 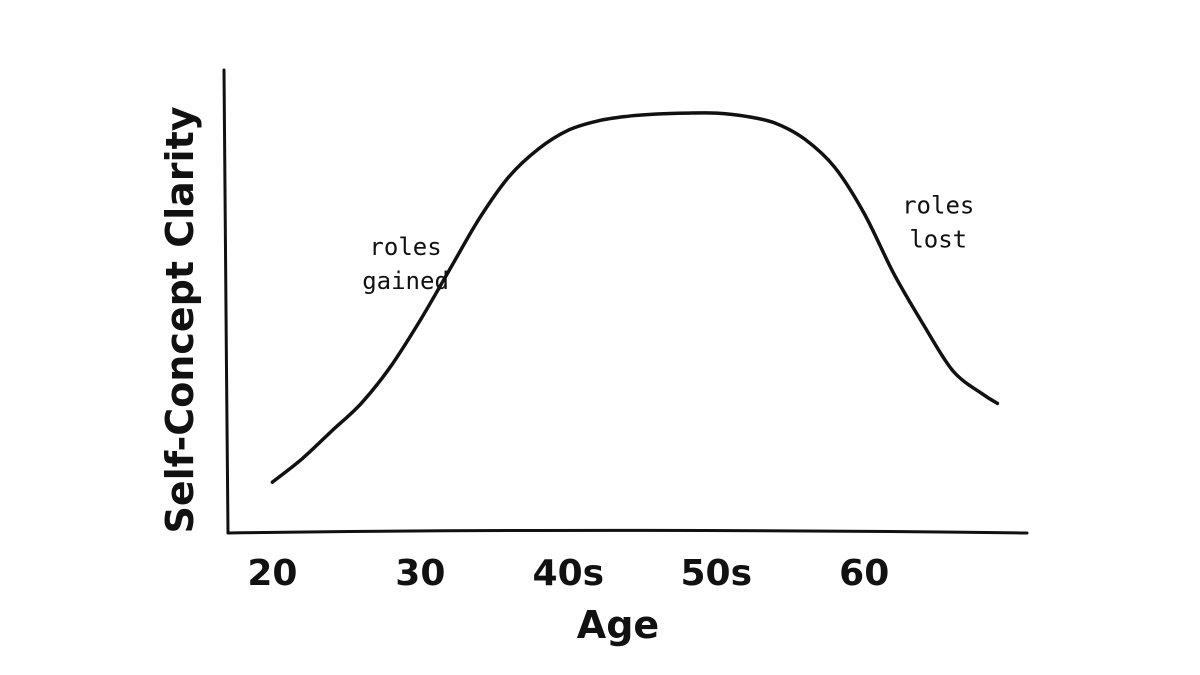 What do you see at coordinates (717, 573) in the screenshot?
I see `x-tick-label: 50s` at bounding box center [717, 573].